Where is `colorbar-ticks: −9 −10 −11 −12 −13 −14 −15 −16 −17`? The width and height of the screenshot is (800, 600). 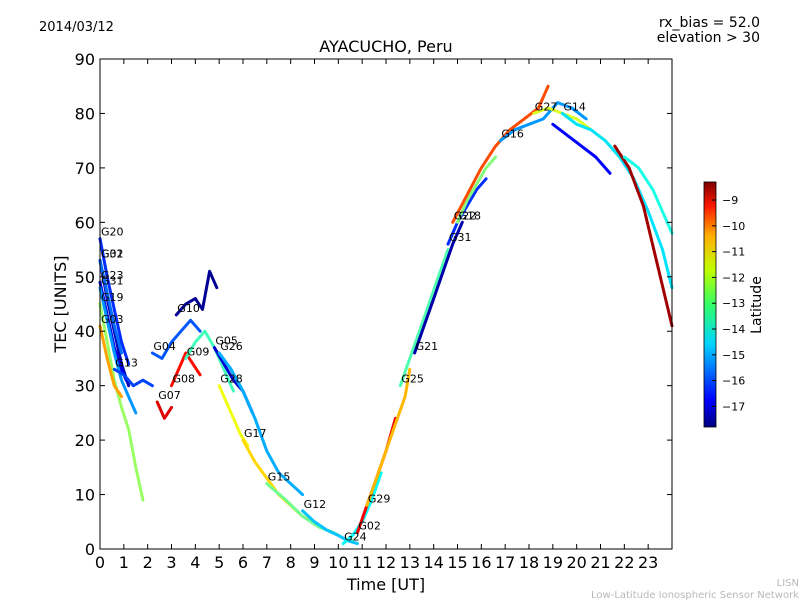
colorbar-ticks: −9 −10 −11 −12 −13 −14 −15 −16 −17 is located at coordinates (728, 303).